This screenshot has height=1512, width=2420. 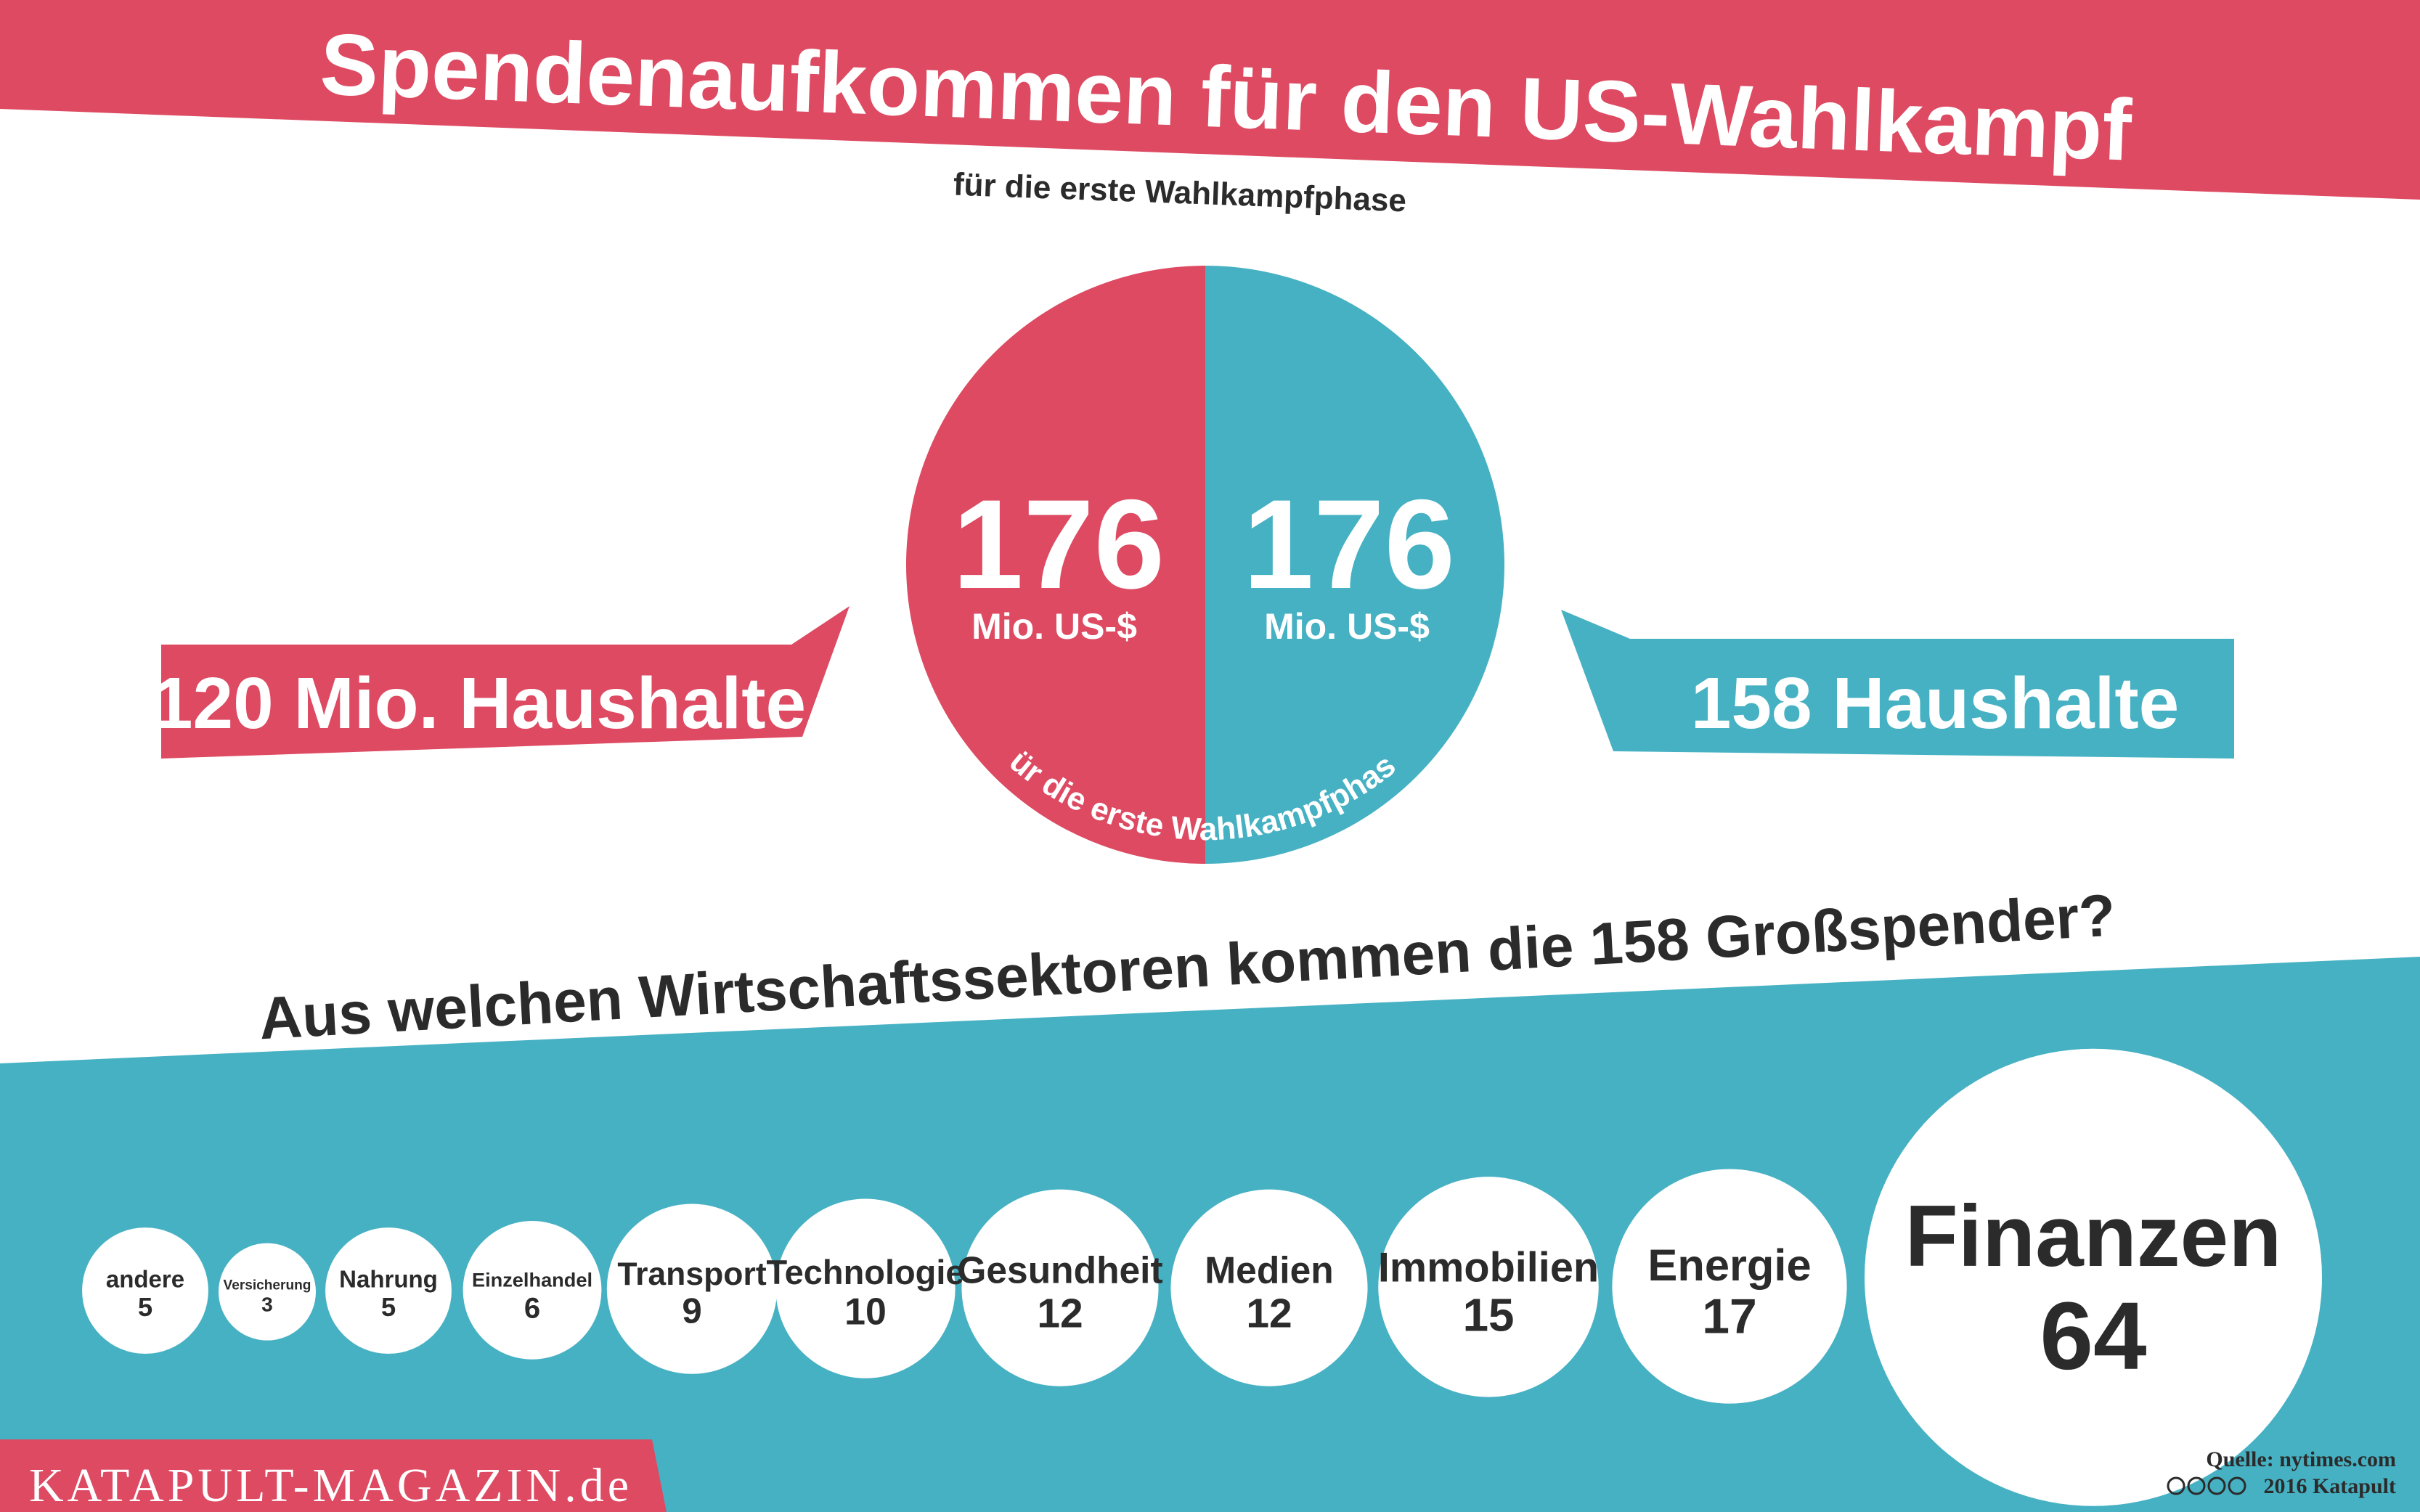 I want to click on logo-tab, so click(x=333, y=1475).